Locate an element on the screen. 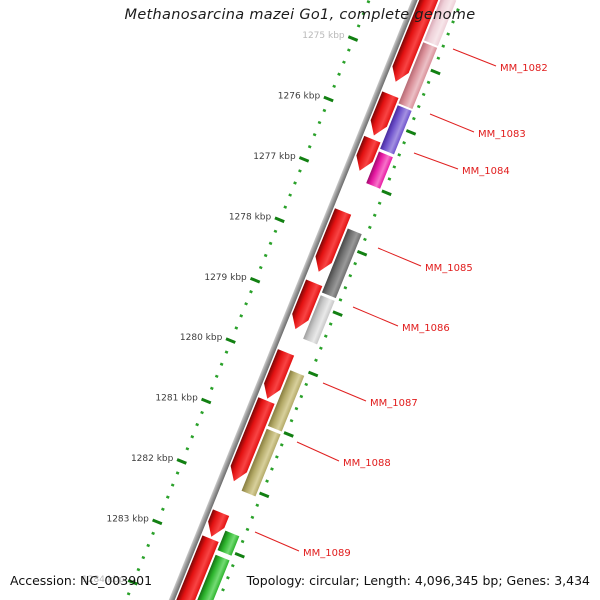 Image resolution: width=600 pixels, height=600 pixels. status-accession: Accession: NC_003901 is located at coordinates (81, 580).